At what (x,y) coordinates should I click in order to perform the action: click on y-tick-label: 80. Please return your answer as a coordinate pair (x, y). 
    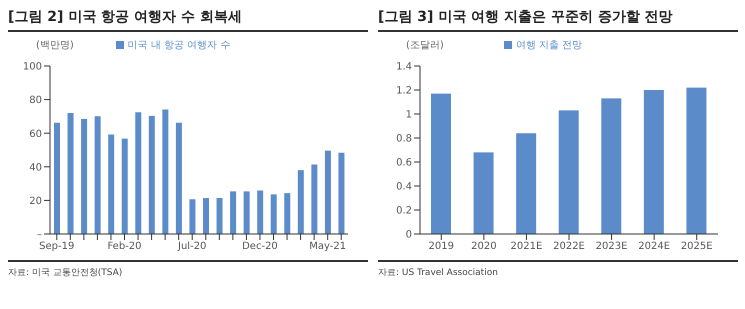
    Looking at the image, I should click on (35, 100).